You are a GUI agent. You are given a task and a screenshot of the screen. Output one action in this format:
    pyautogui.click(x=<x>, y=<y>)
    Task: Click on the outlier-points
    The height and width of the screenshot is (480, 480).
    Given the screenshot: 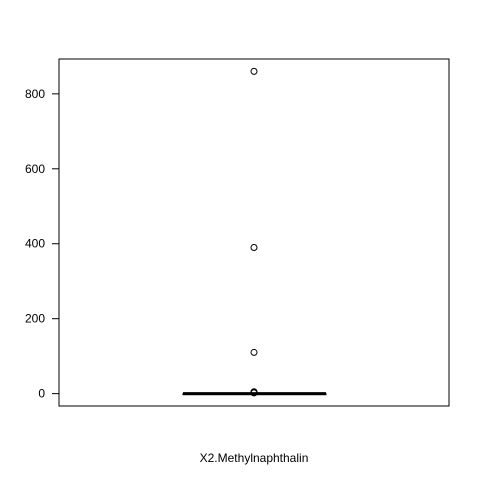 What is the action you would take?
    pyautogui.click(x=254, y=232)
    